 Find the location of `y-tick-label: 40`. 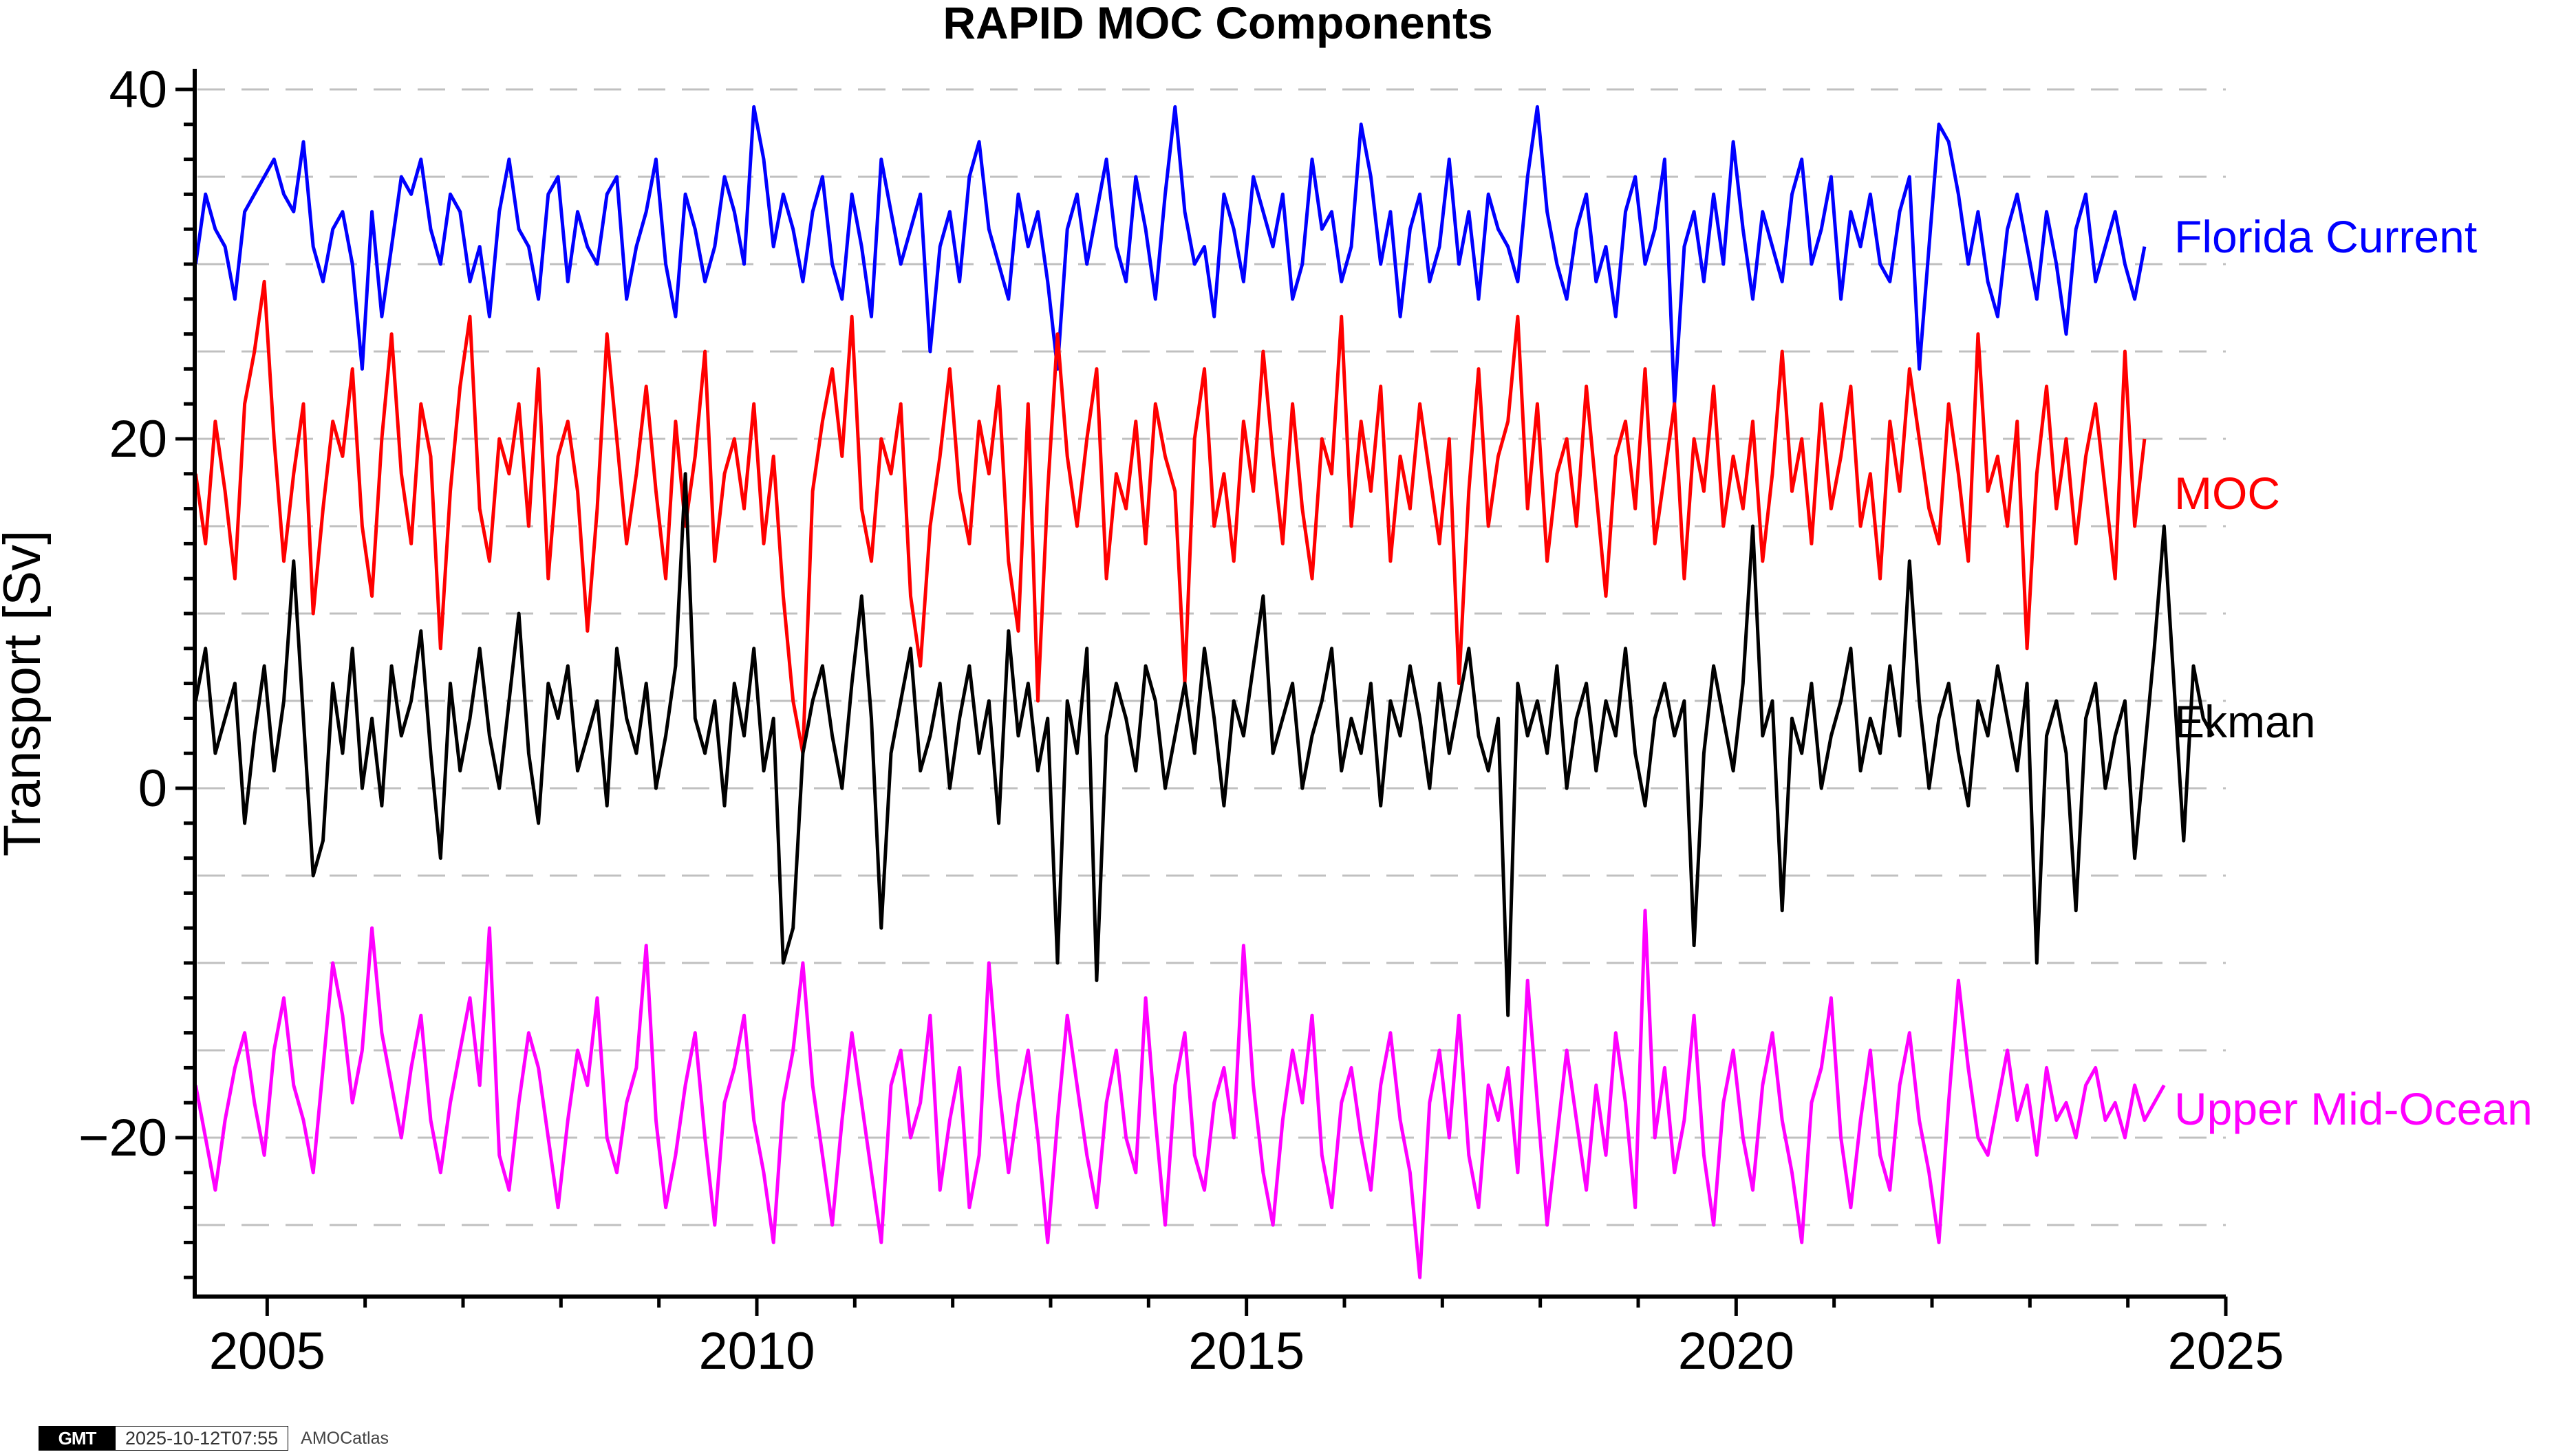

y-tick-label: 40 is located at coordinates (138, 90).